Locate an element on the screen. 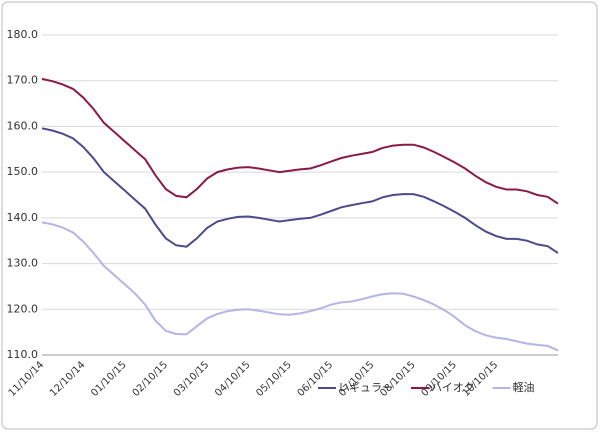 The image size is (600, 436). y-tick-label: 110.0 is located at coordinates (23, 354).